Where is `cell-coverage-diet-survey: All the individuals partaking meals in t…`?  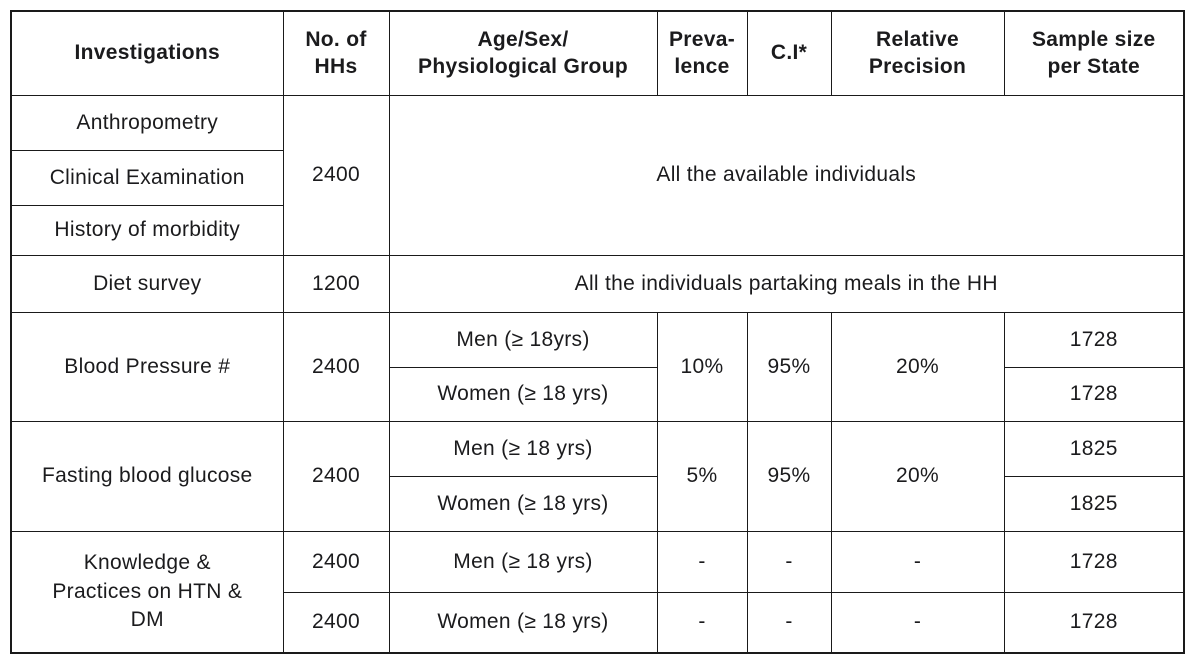
cell-coverage-diet-survey: All the individuals partaking meals in t… is located at coordinates (786, 283).